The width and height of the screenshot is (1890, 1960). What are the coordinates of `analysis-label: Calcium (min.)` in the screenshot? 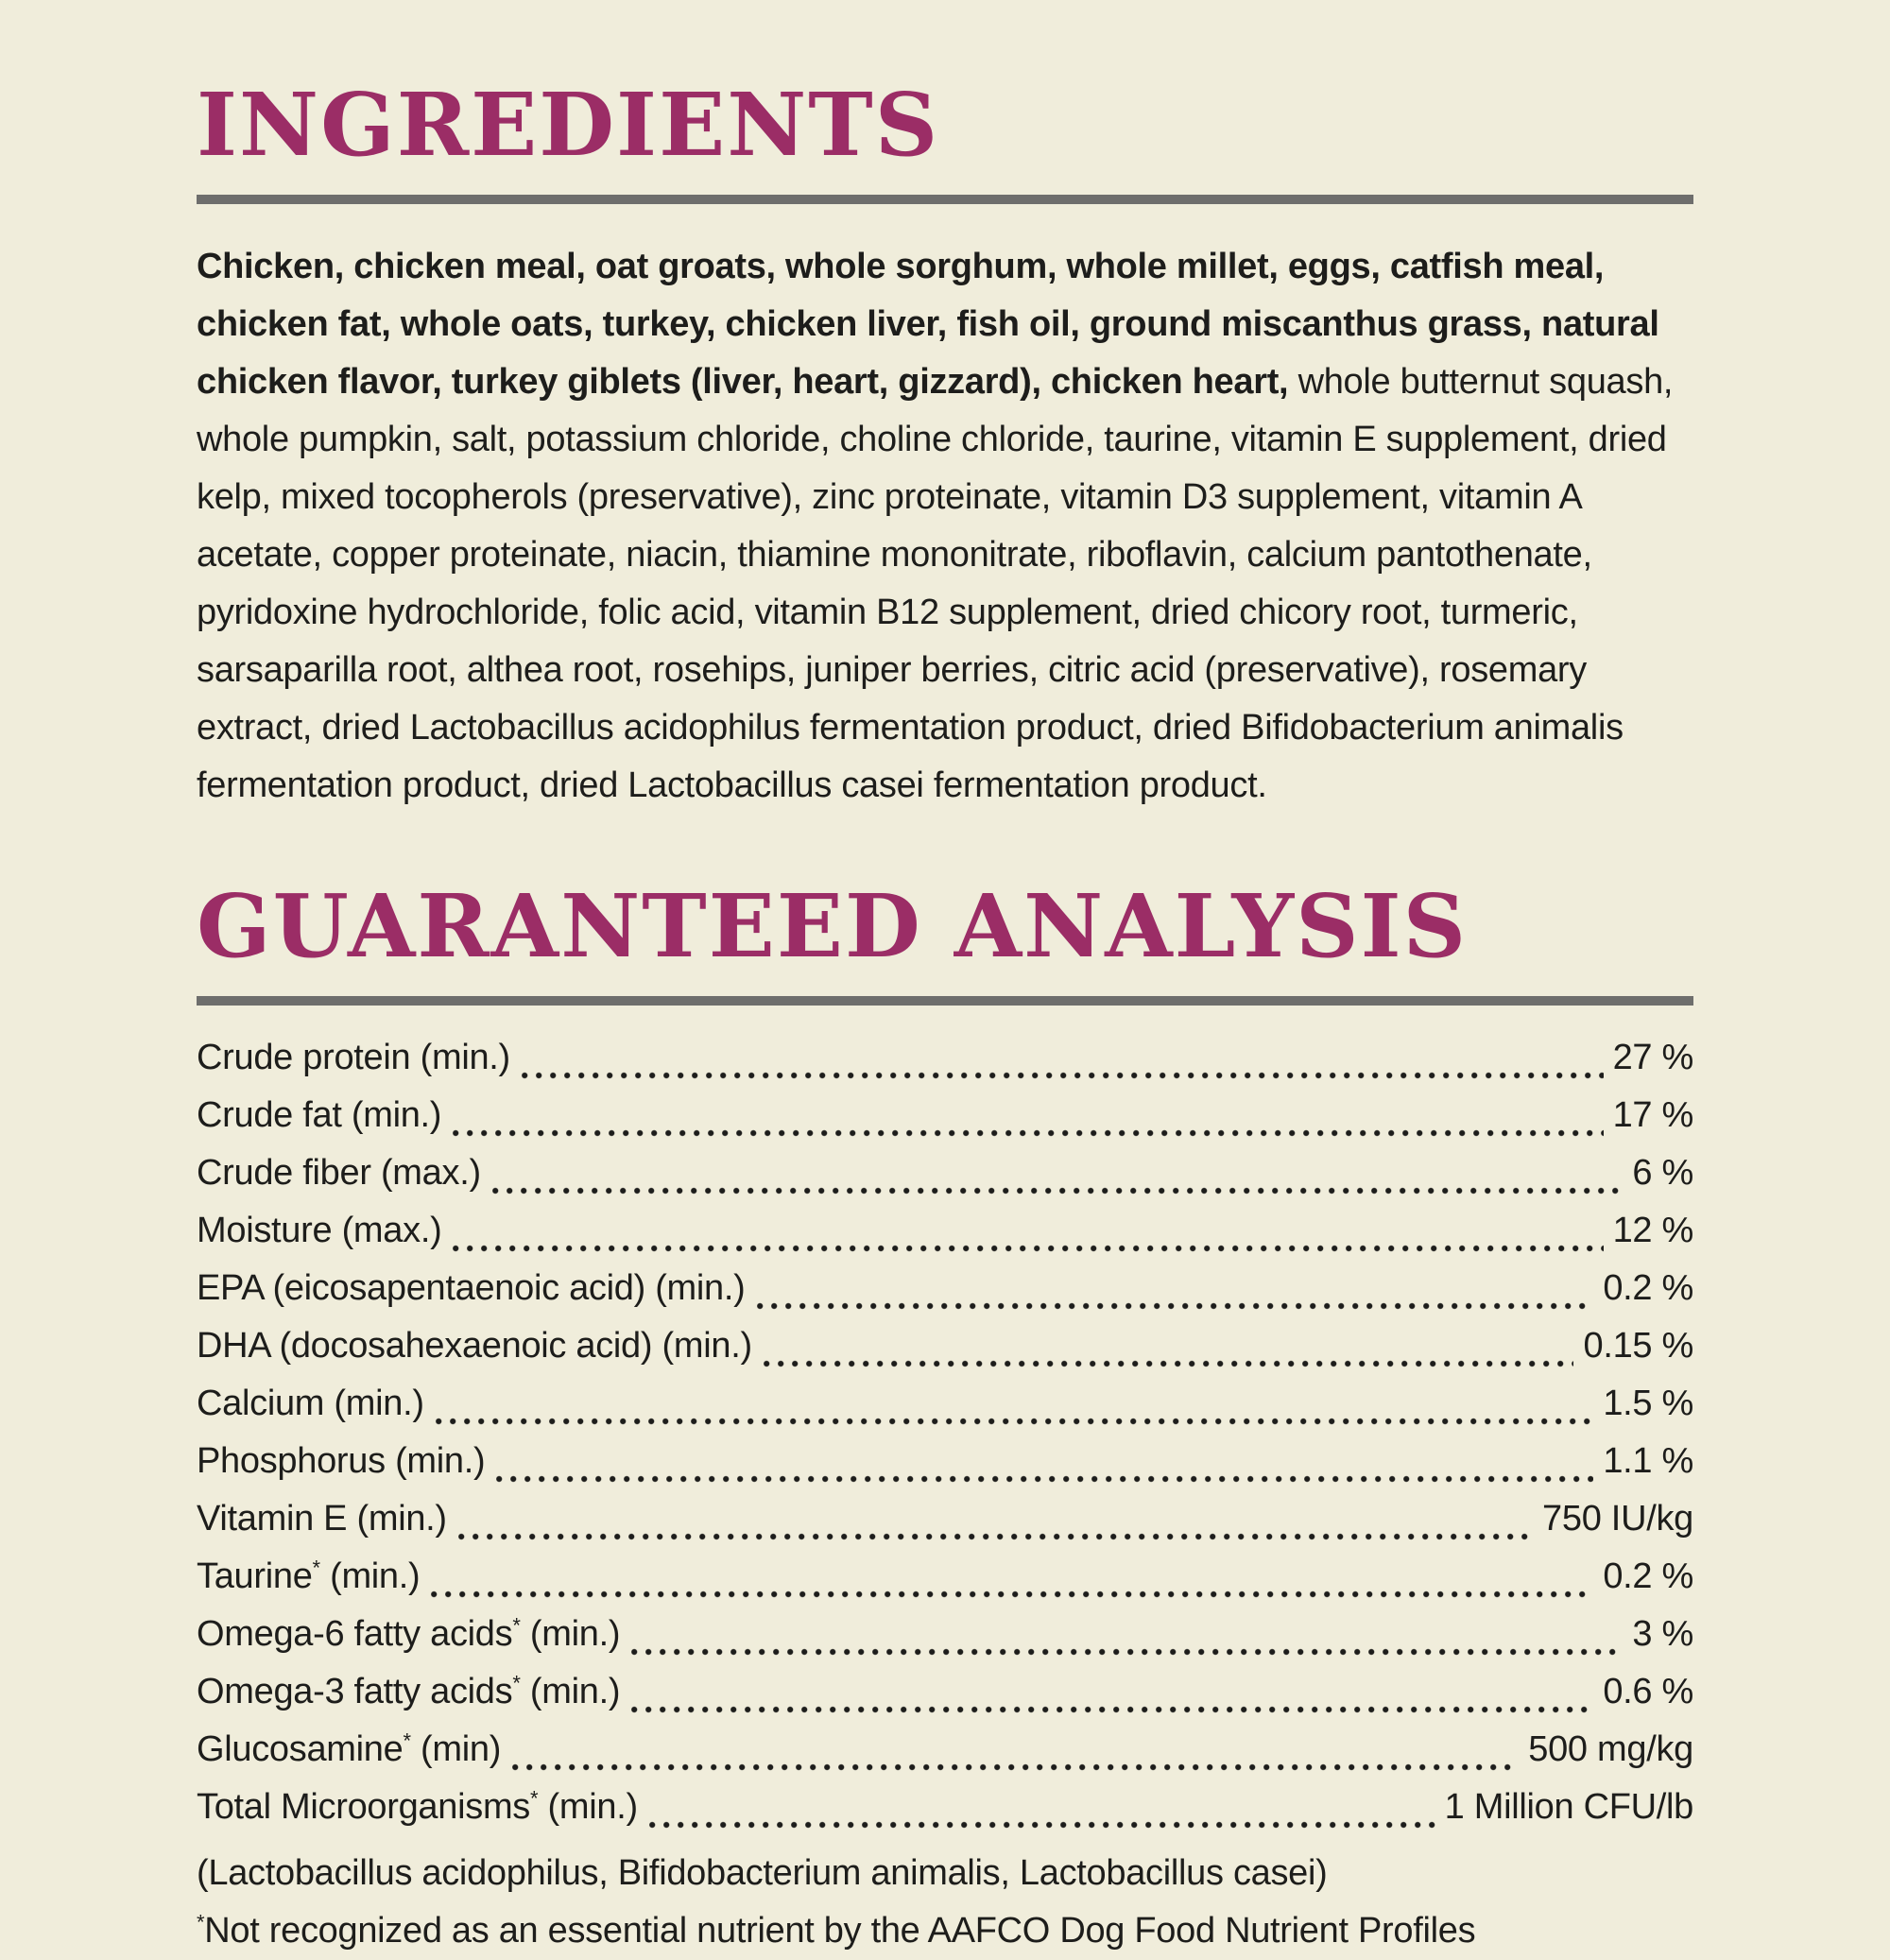 It's located at (310, 1403).